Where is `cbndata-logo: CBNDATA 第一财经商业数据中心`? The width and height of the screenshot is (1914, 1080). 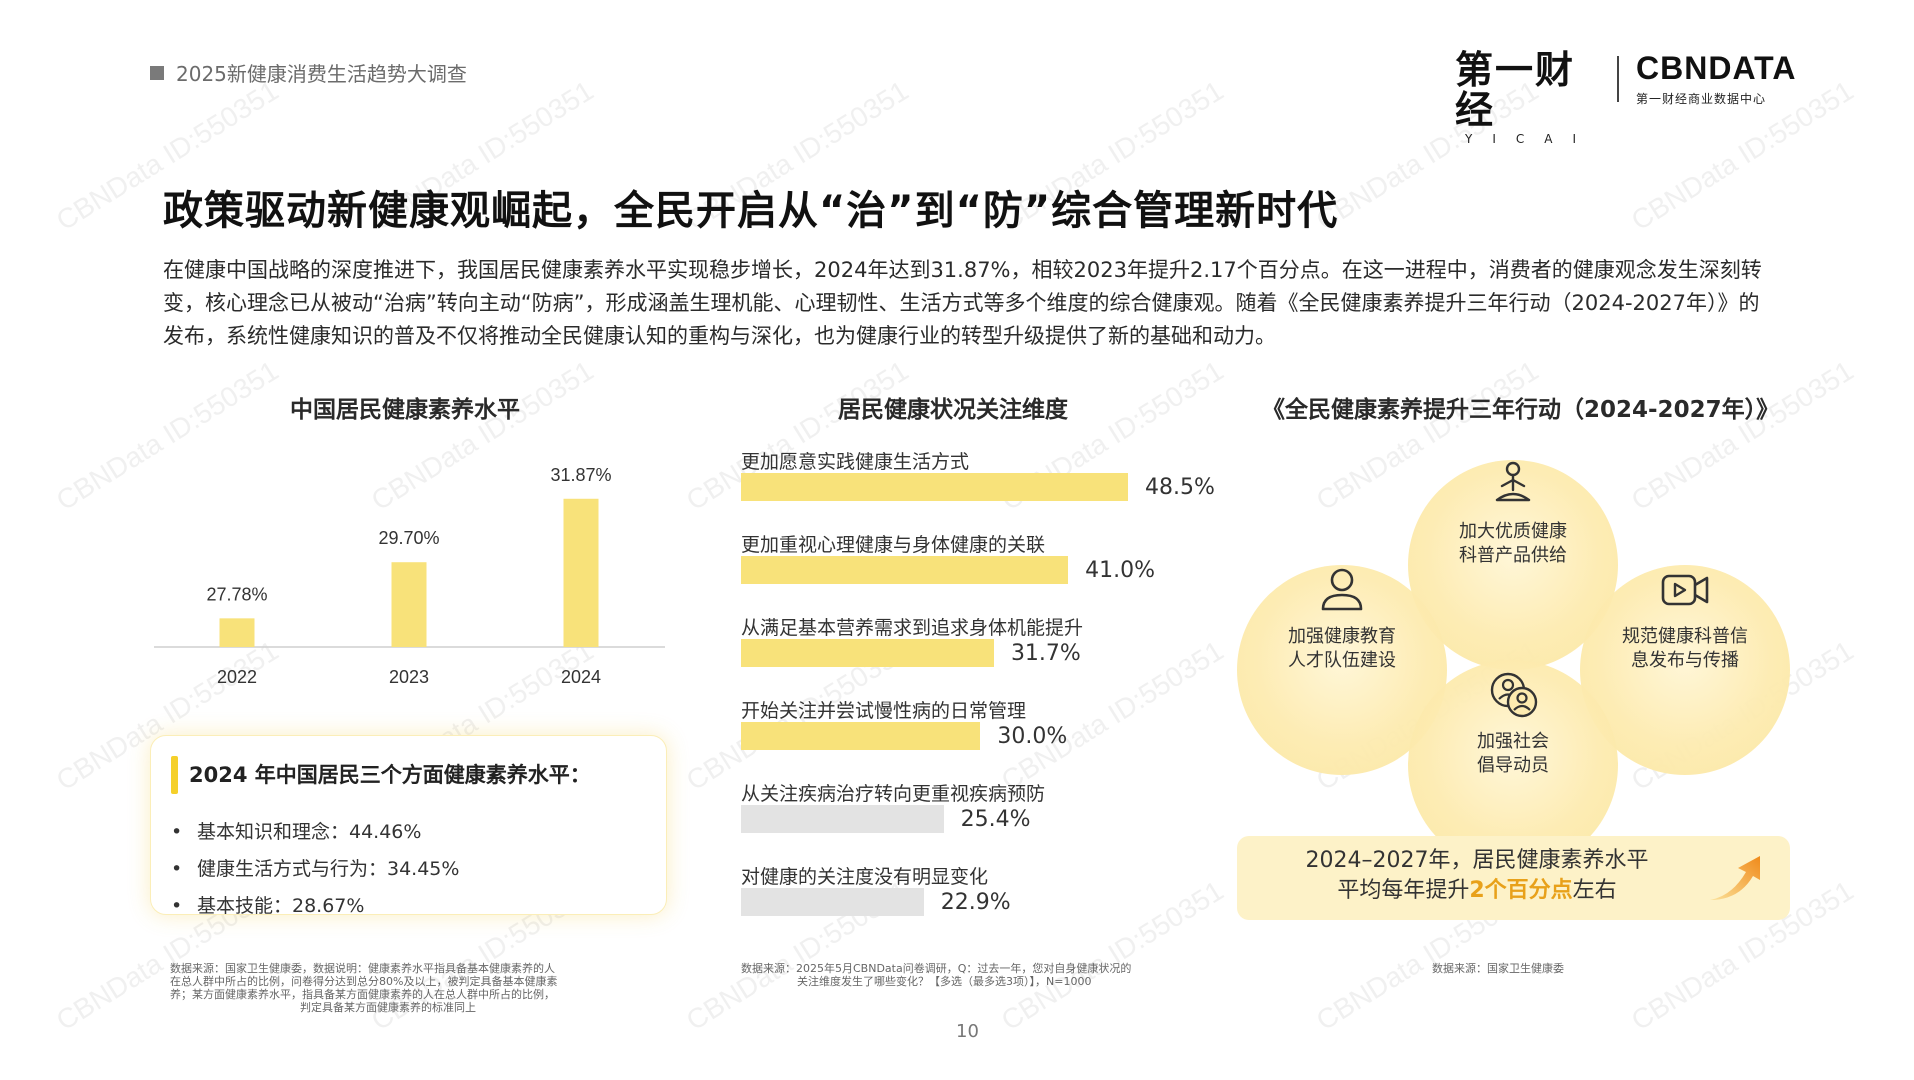 cbndata-logo: CBNDATA 第一财经商业数据中心 is located at coordinates (1716, 78).